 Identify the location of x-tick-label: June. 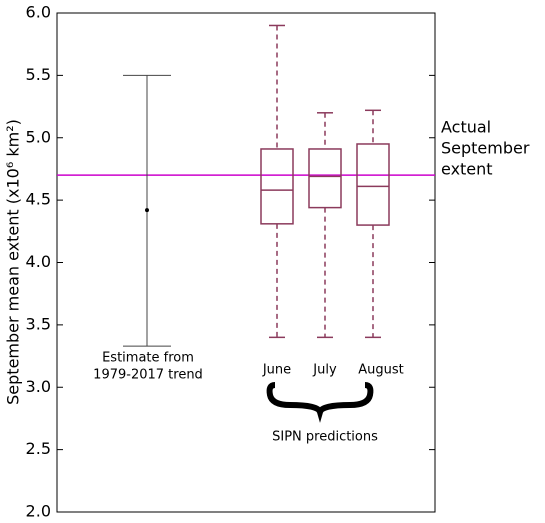
(276, 370).